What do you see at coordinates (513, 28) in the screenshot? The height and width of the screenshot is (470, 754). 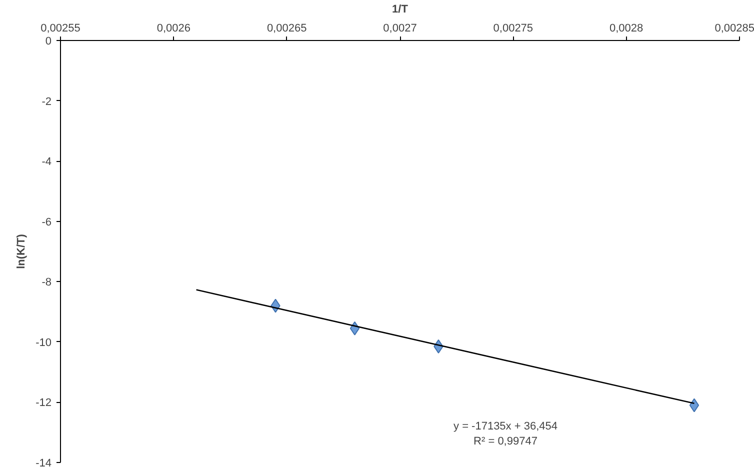 I see `x-tick-label: 0,00275` at bounding box center [513, 28].